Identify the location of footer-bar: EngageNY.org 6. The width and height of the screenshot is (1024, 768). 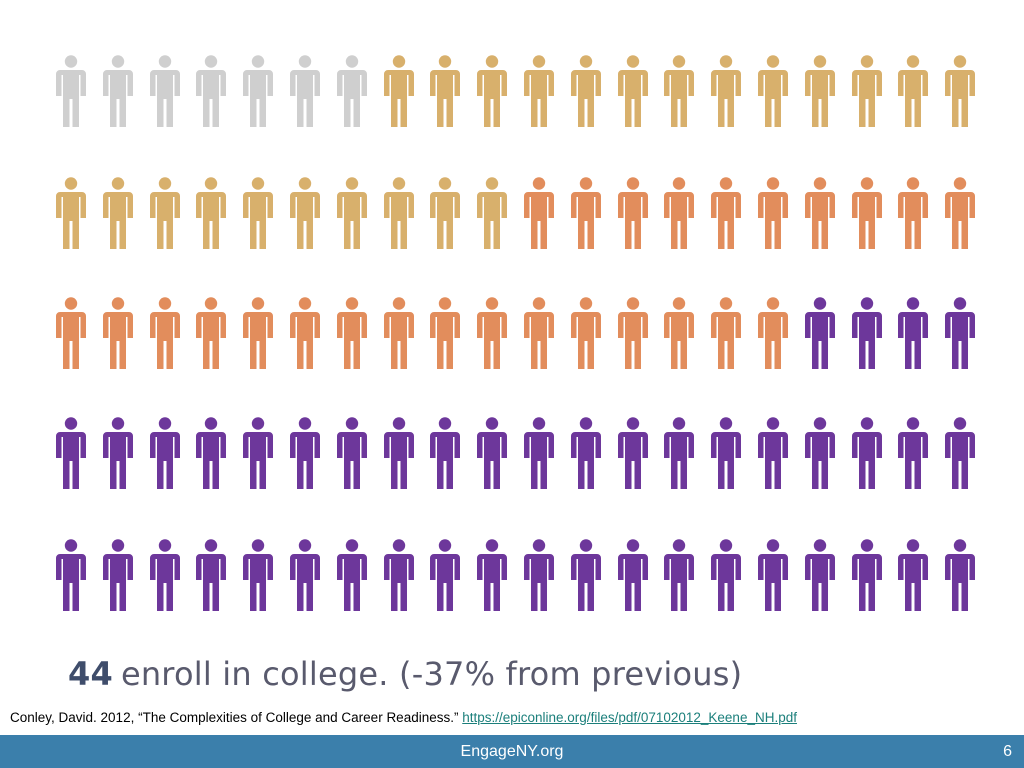
(512, 751).